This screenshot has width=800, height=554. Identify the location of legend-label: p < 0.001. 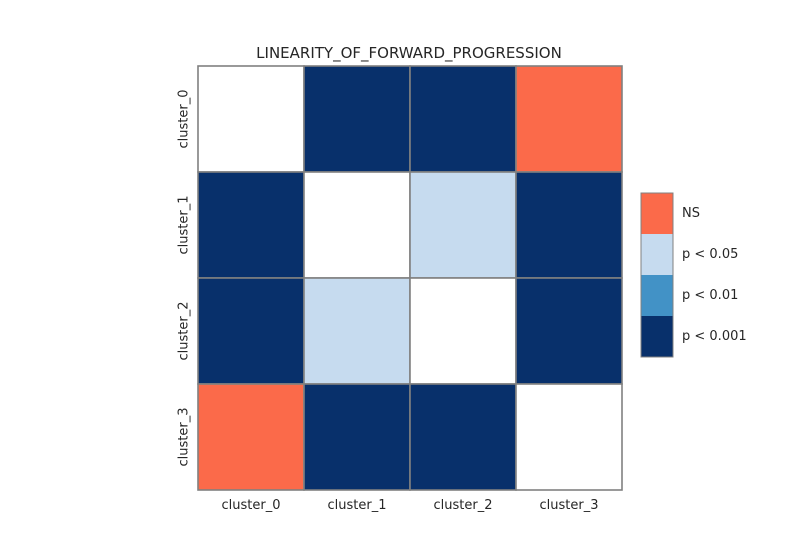
(714, 336).